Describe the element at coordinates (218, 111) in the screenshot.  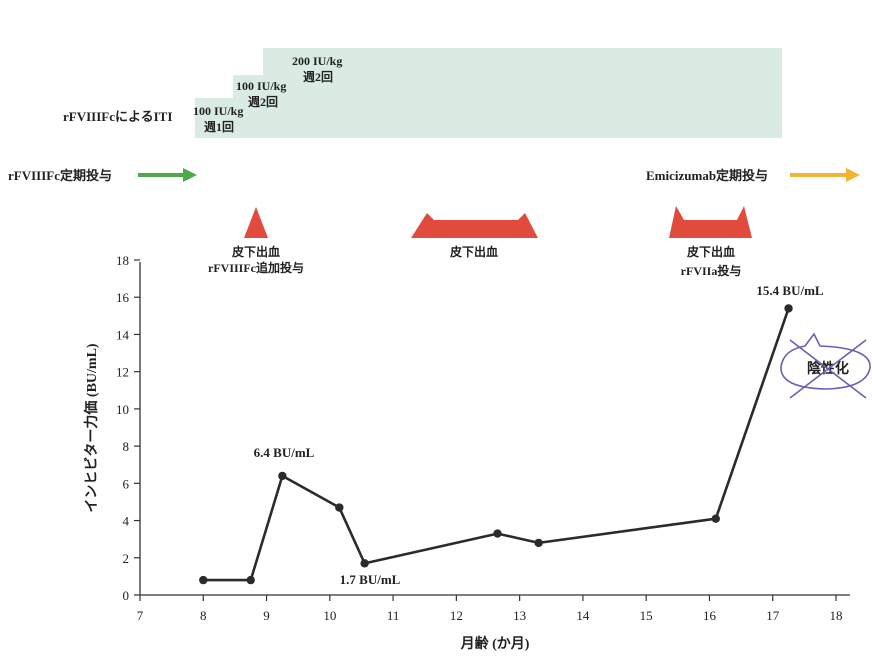
I see `iti-phase-1-dose: 100 IU/kg` at that location.